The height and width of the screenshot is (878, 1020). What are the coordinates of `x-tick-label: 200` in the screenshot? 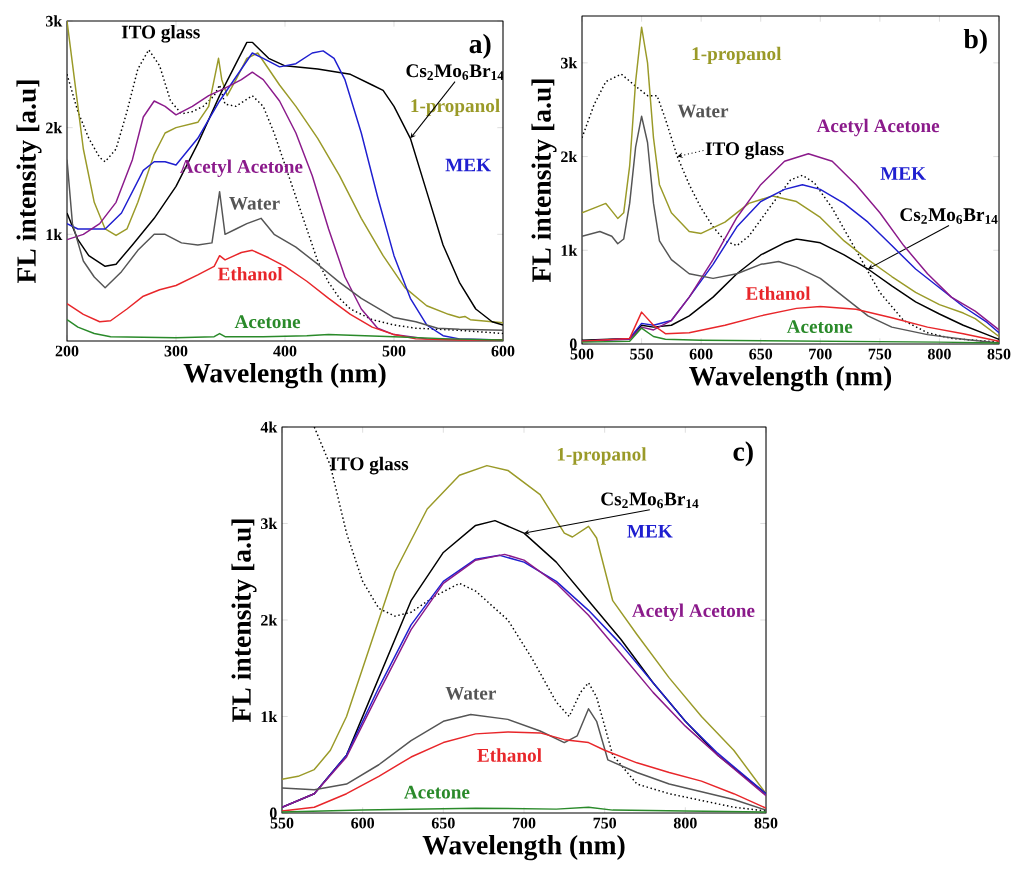 It's located at (67, 351).